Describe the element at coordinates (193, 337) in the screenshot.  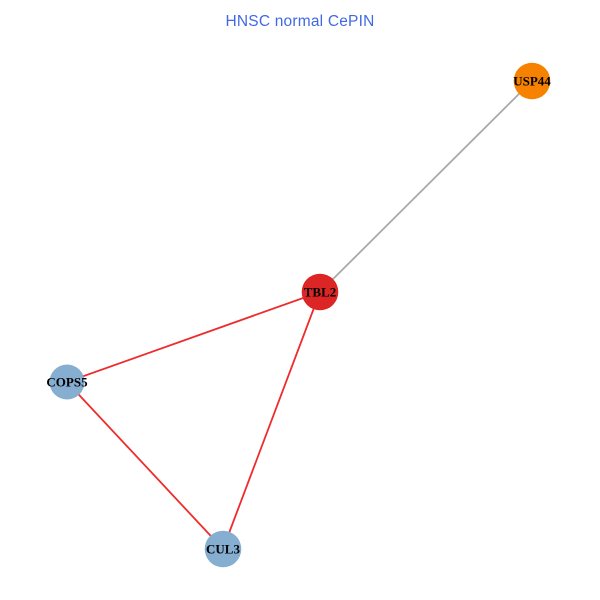
I see `edge-TBL2-COPS5` at that location.